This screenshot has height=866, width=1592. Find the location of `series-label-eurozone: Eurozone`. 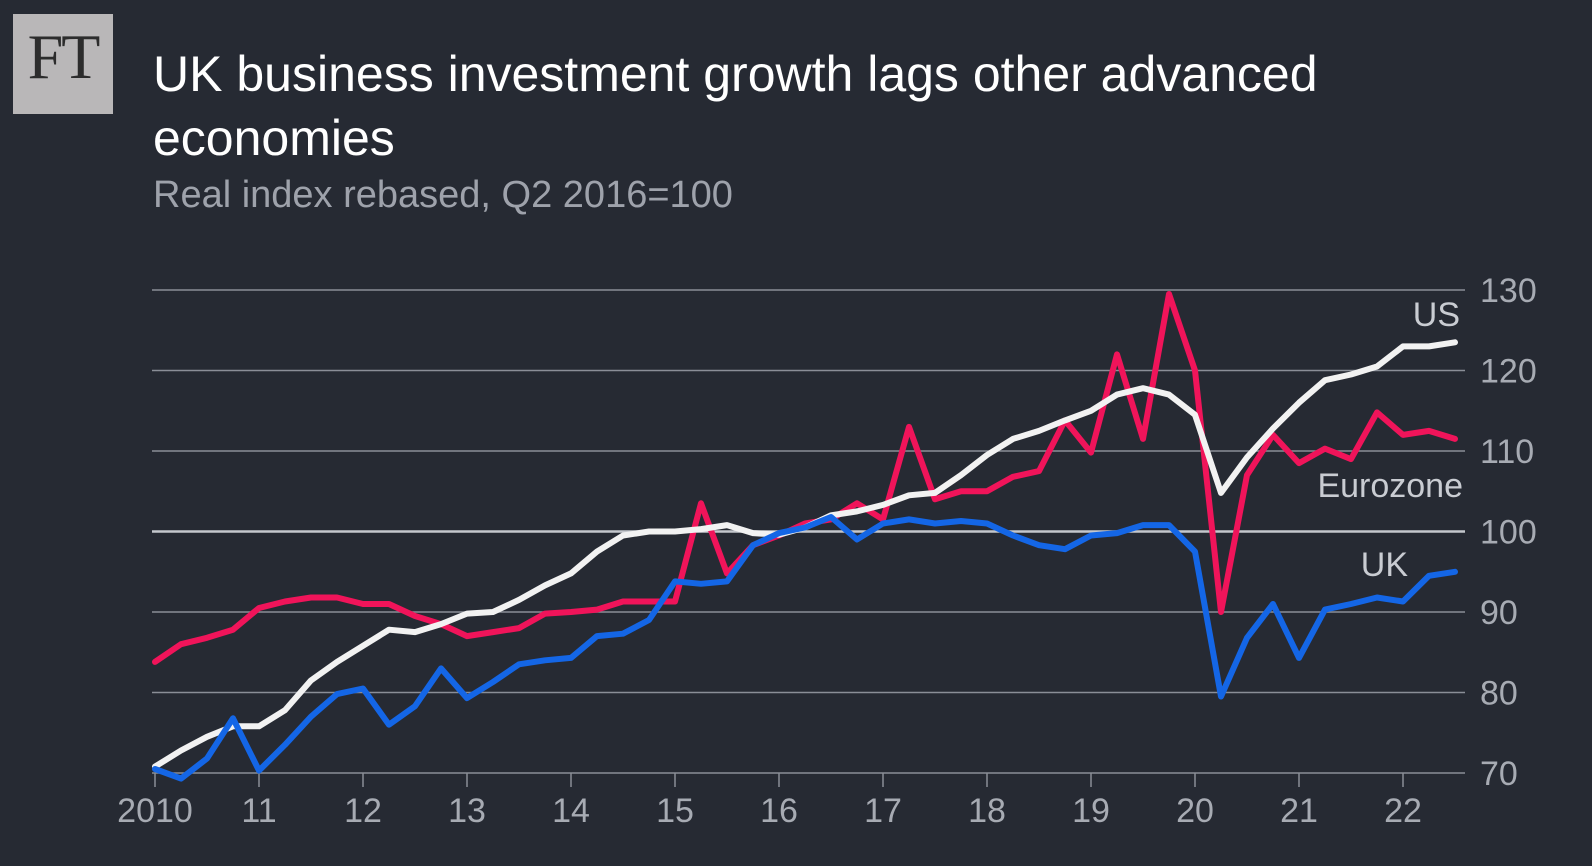

series-label-eurozone: Eurozone is located at coordinates (1390, 486).